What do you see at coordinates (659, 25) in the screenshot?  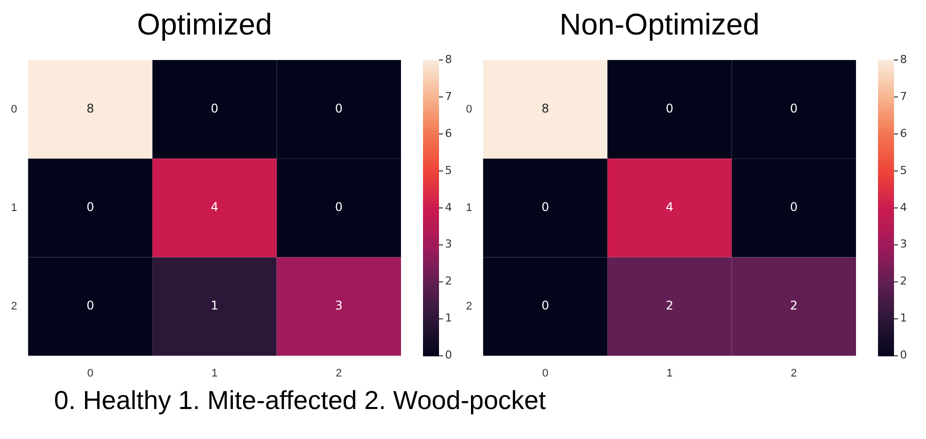 I see `chart-title: Non-Optimized` at bounding box center [659, 25].